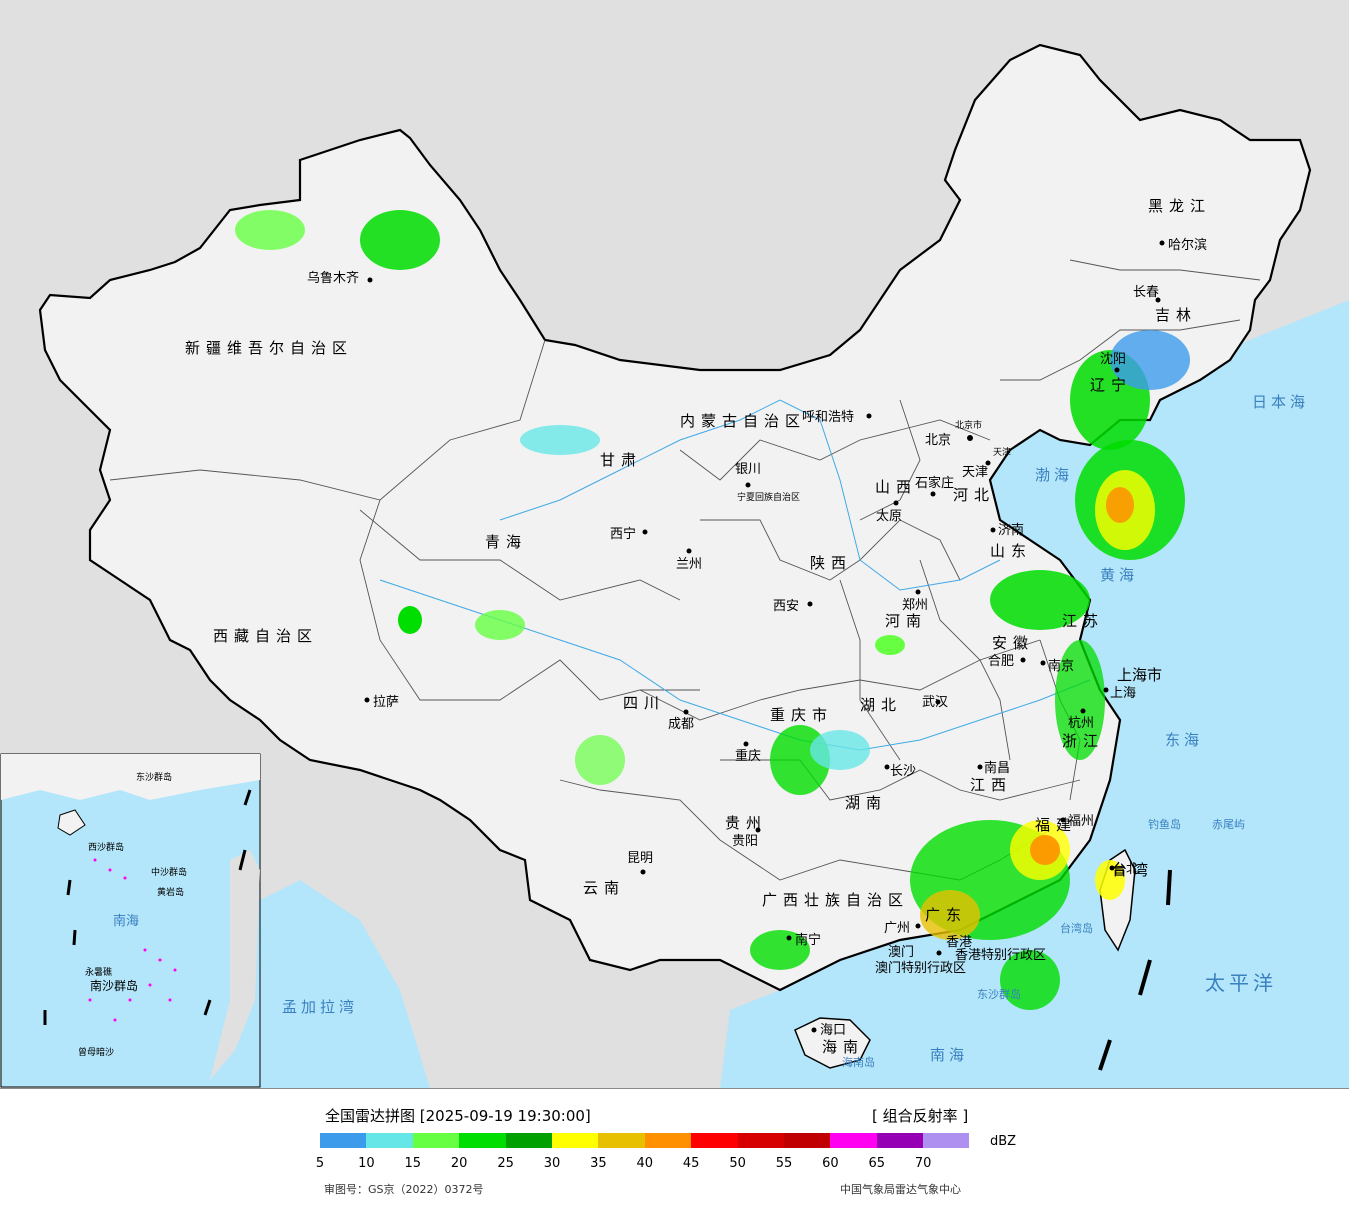  I want to click on label-tianjin: 天津, so click(1002, 452).